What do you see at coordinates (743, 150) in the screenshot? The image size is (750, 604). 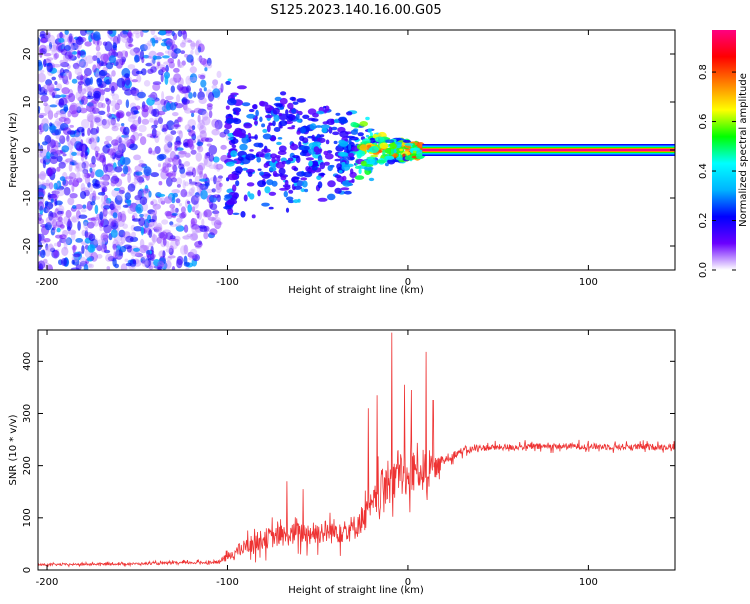 I see `colorbar-label: Normalized spectral amplitude` at bounding box center [743, 150].